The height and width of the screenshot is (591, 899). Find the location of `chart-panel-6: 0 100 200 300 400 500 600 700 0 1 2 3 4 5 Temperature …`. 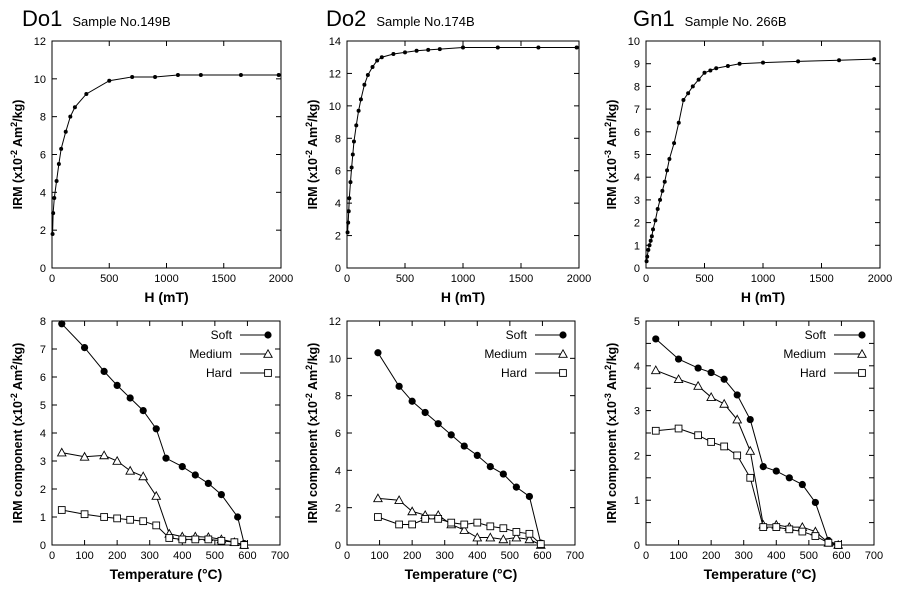

chart-panel-6: 0 100 200 300 400 500 600 700 0 1 2 3 4 5 Temperature … is located at coordinates (743, 449).